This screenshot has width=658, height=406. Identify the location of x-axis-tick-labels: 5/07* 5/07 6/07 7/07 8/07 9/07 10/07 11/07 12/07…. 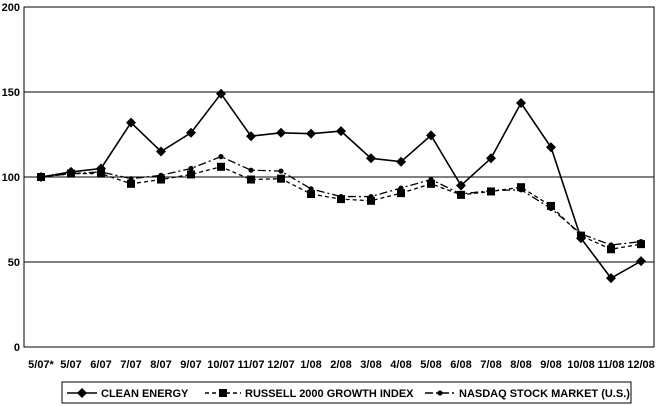
(341, 365).